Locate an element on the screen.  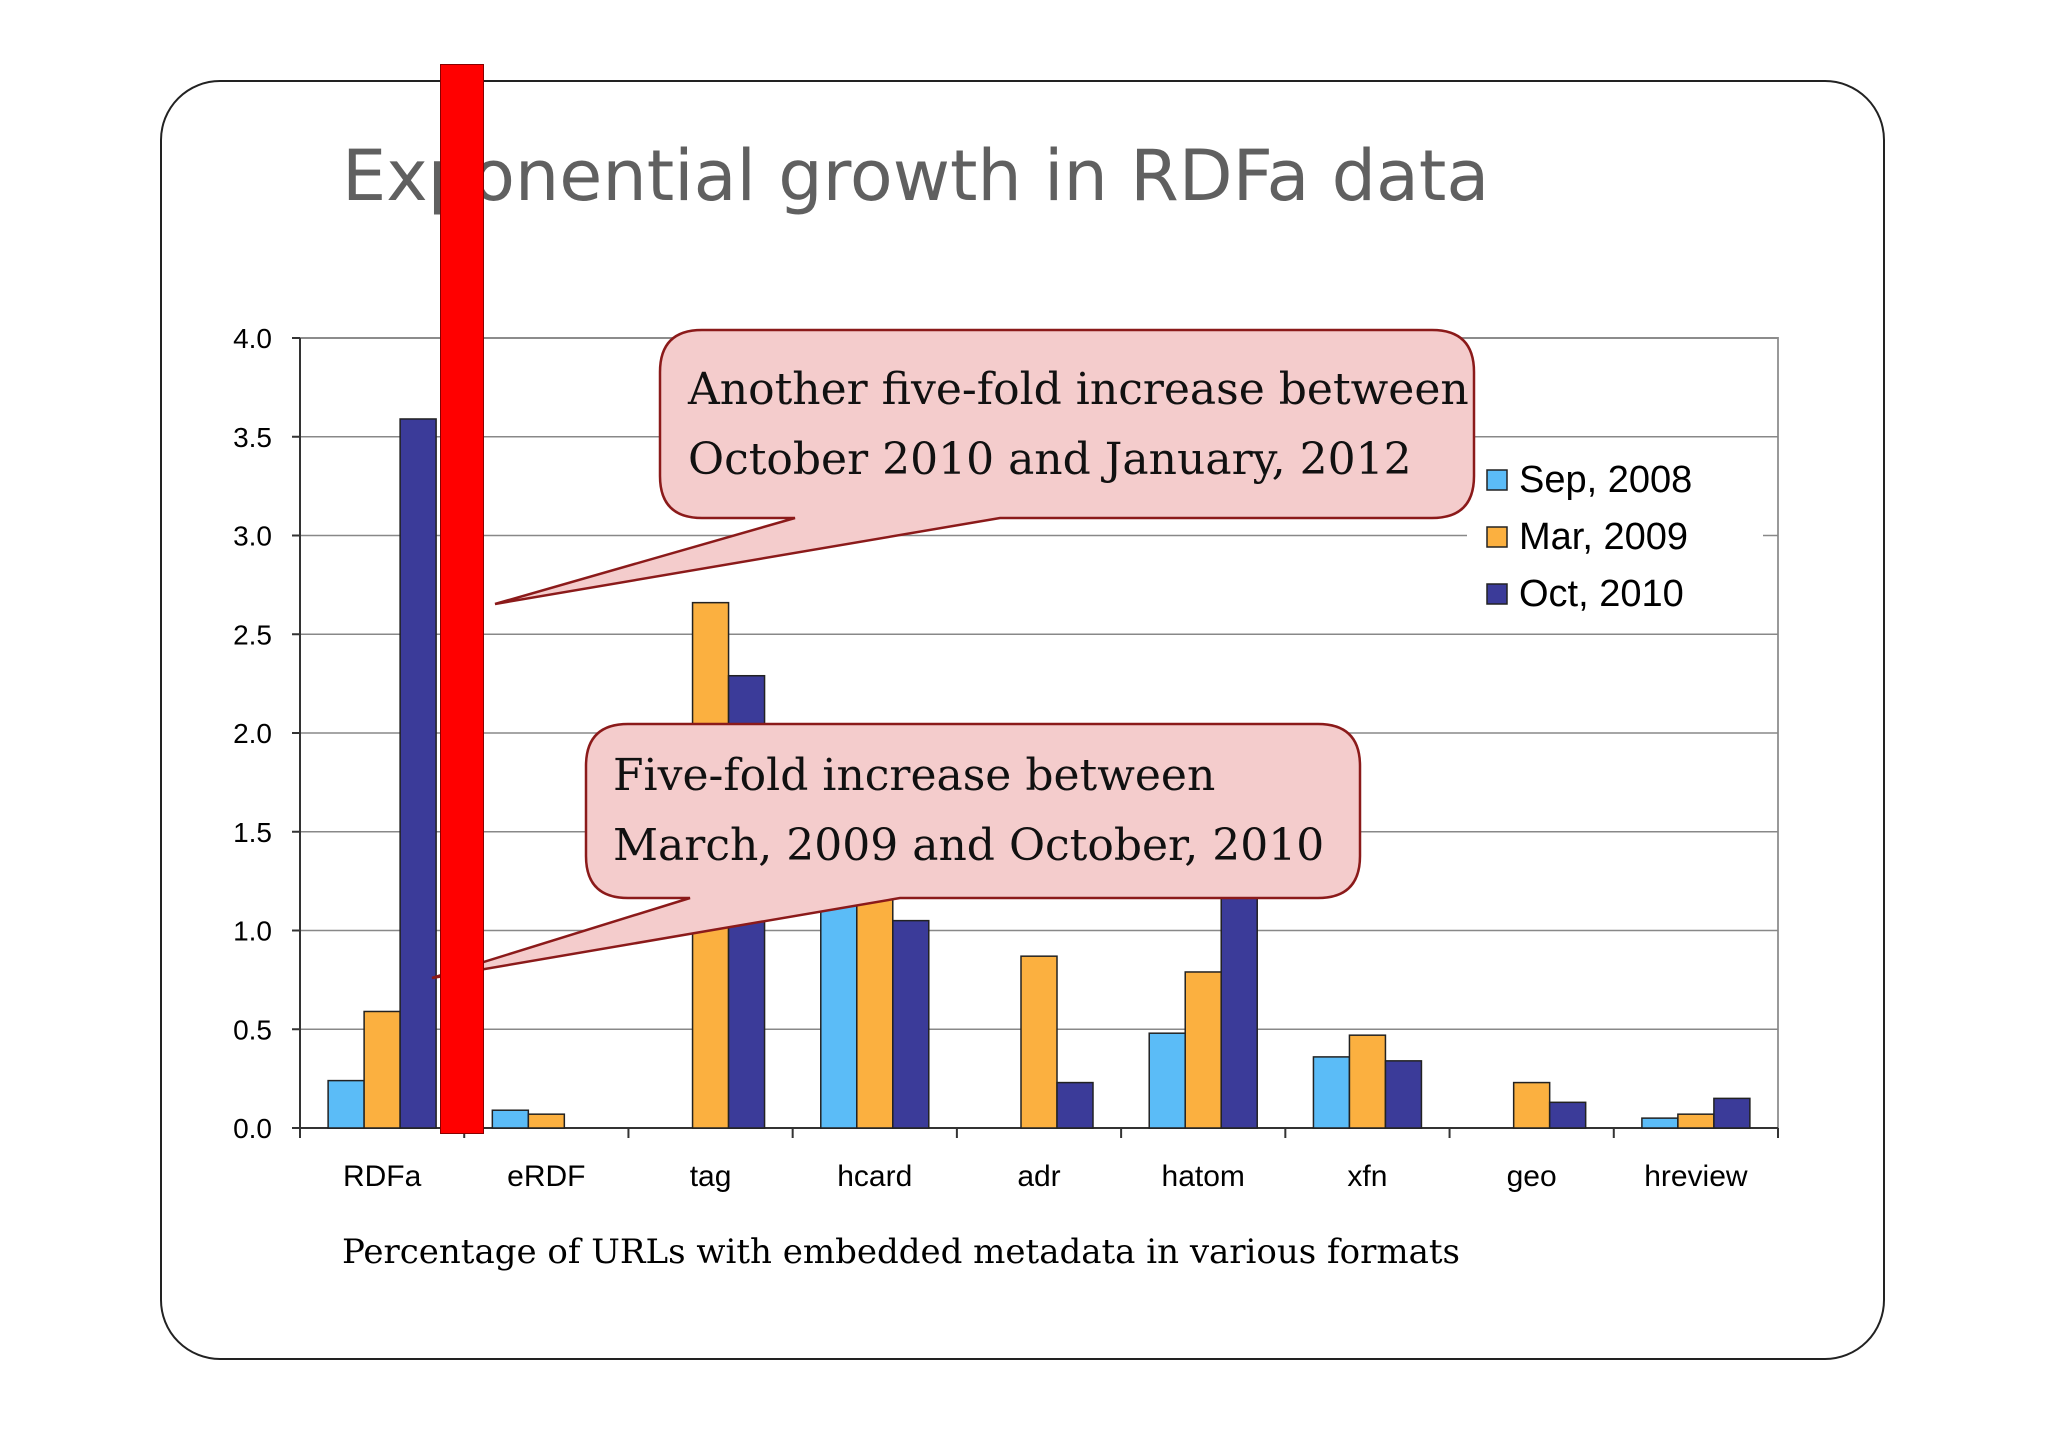
callout-bottom-line2: March, 2009 and October, 2010 is located at coordinates (969, 845).